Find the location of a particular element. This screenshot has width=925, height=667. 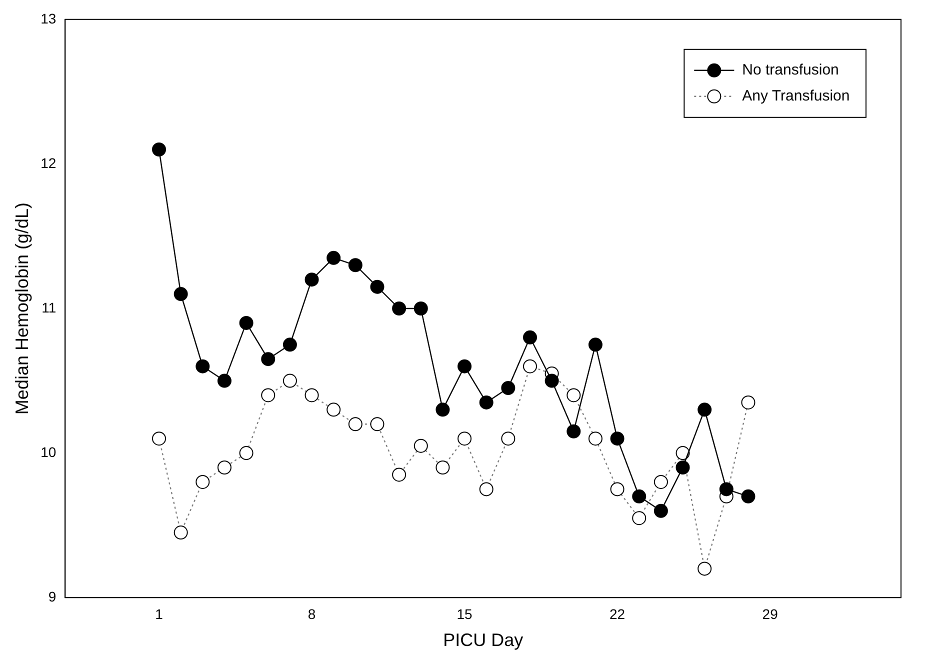

legend-label: No transfusion is located at coordinates (790, 70).